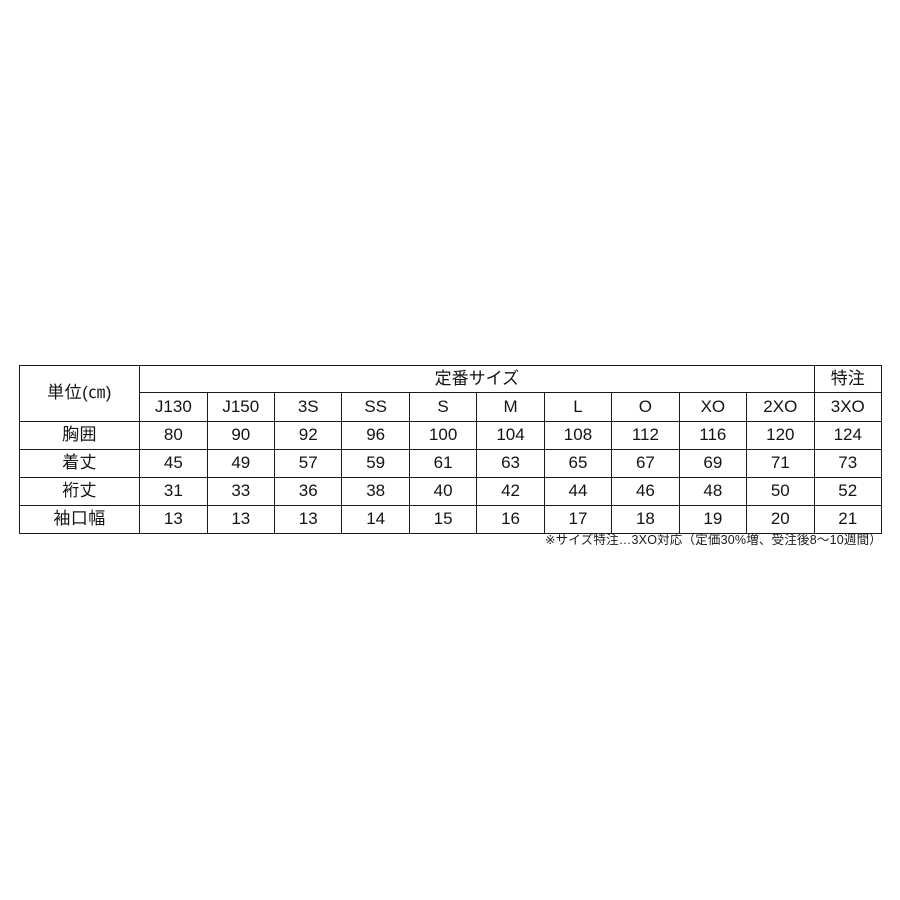 This screenshot has width=900, height=900. What do you see at coordinates (241, 491) in the screenshot?
I see `cell-sleeve-span-j150: 33` at bounding box center [241, 491].